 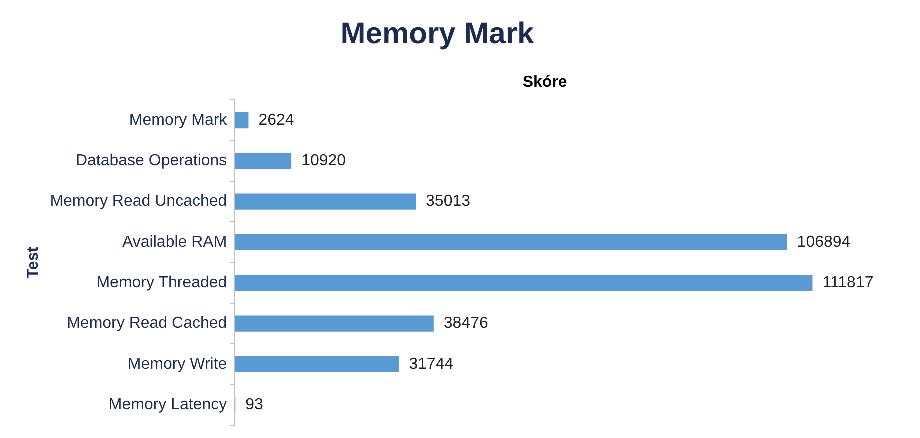 I want to click on data-label: 35013, so click(x=448, y=201).